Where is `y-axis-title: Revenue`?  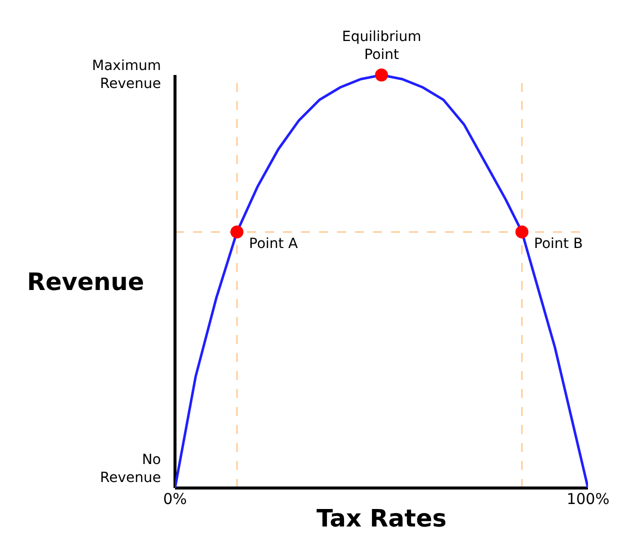 y-axis-title: Revenue is located at coordinates (85, 282).